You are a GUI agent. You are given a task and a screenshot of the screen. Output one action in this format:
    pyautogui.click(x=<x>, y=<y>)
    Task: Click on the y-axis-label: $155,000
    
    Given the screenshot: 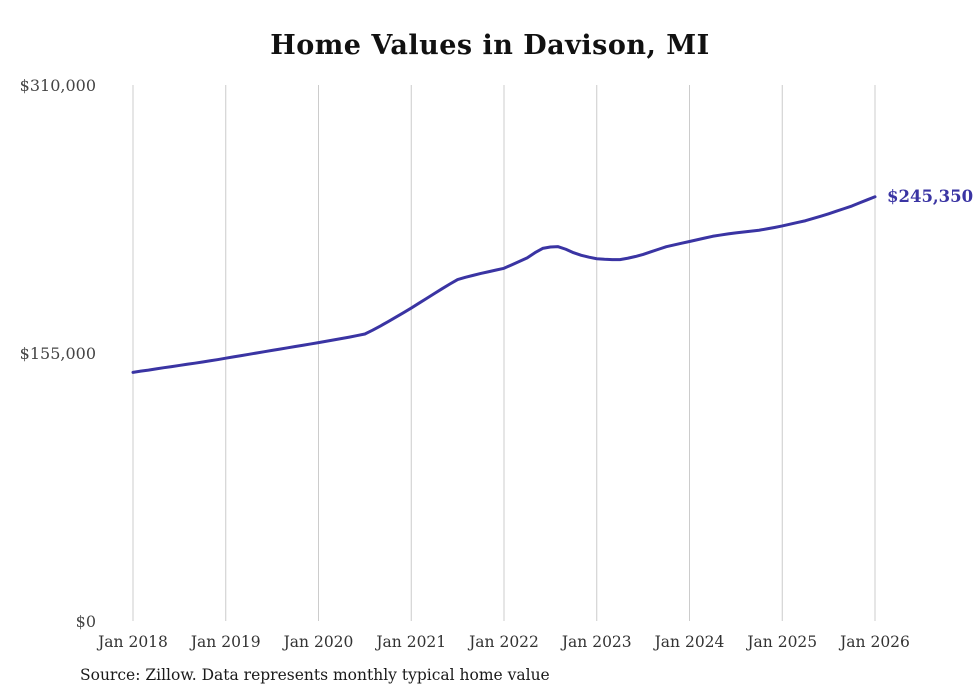 What is the action you would take?
    pyautogui.click(x=58, y=353)
    